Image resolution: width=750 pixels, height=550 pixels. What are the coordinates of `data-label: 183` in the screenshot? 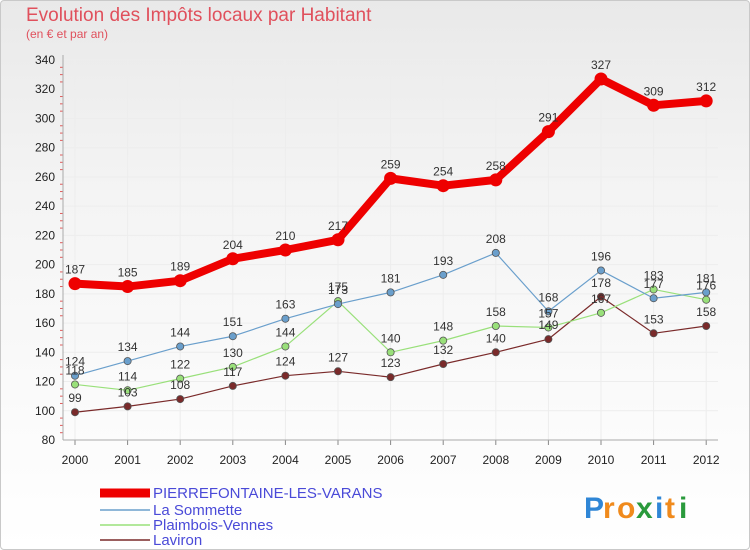 It's located at (654, 275).